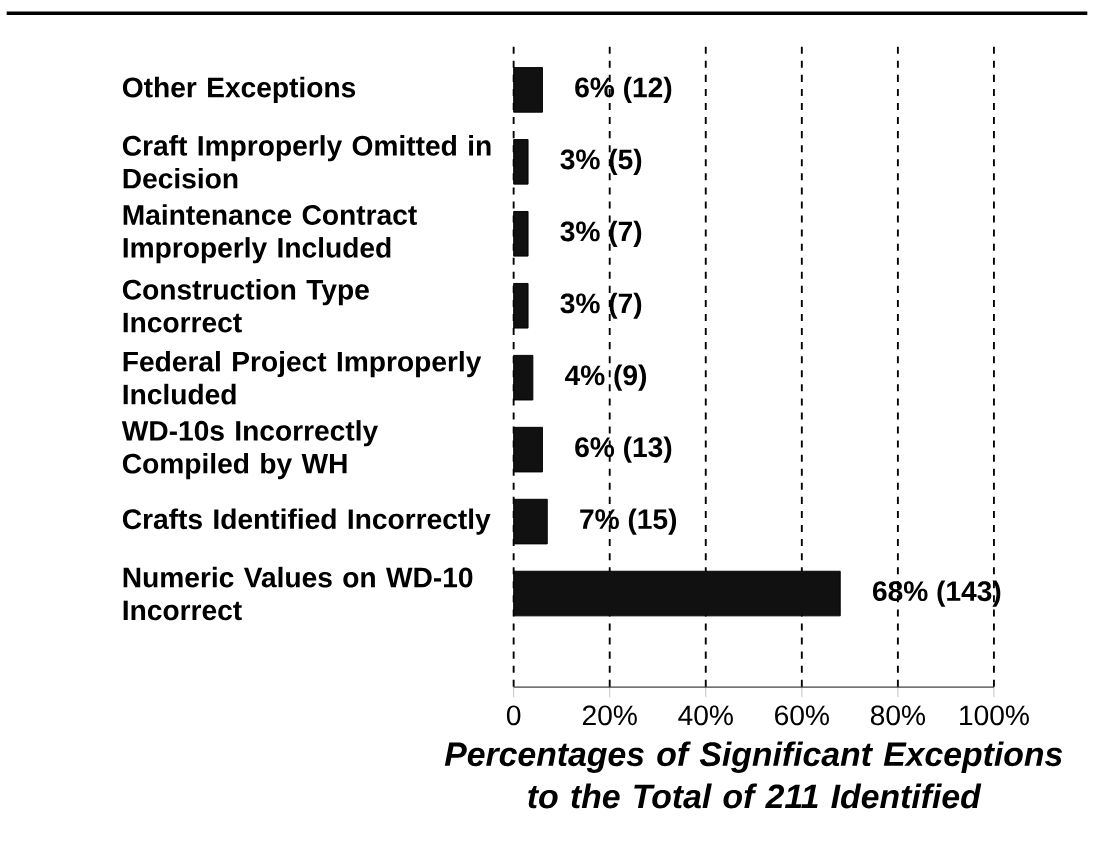 The image size is (1094, 861). What do you see at coordinates (898, 715) in the screenshot?
I see `x-tick-label: 80%` at bounding box center [898, 715].